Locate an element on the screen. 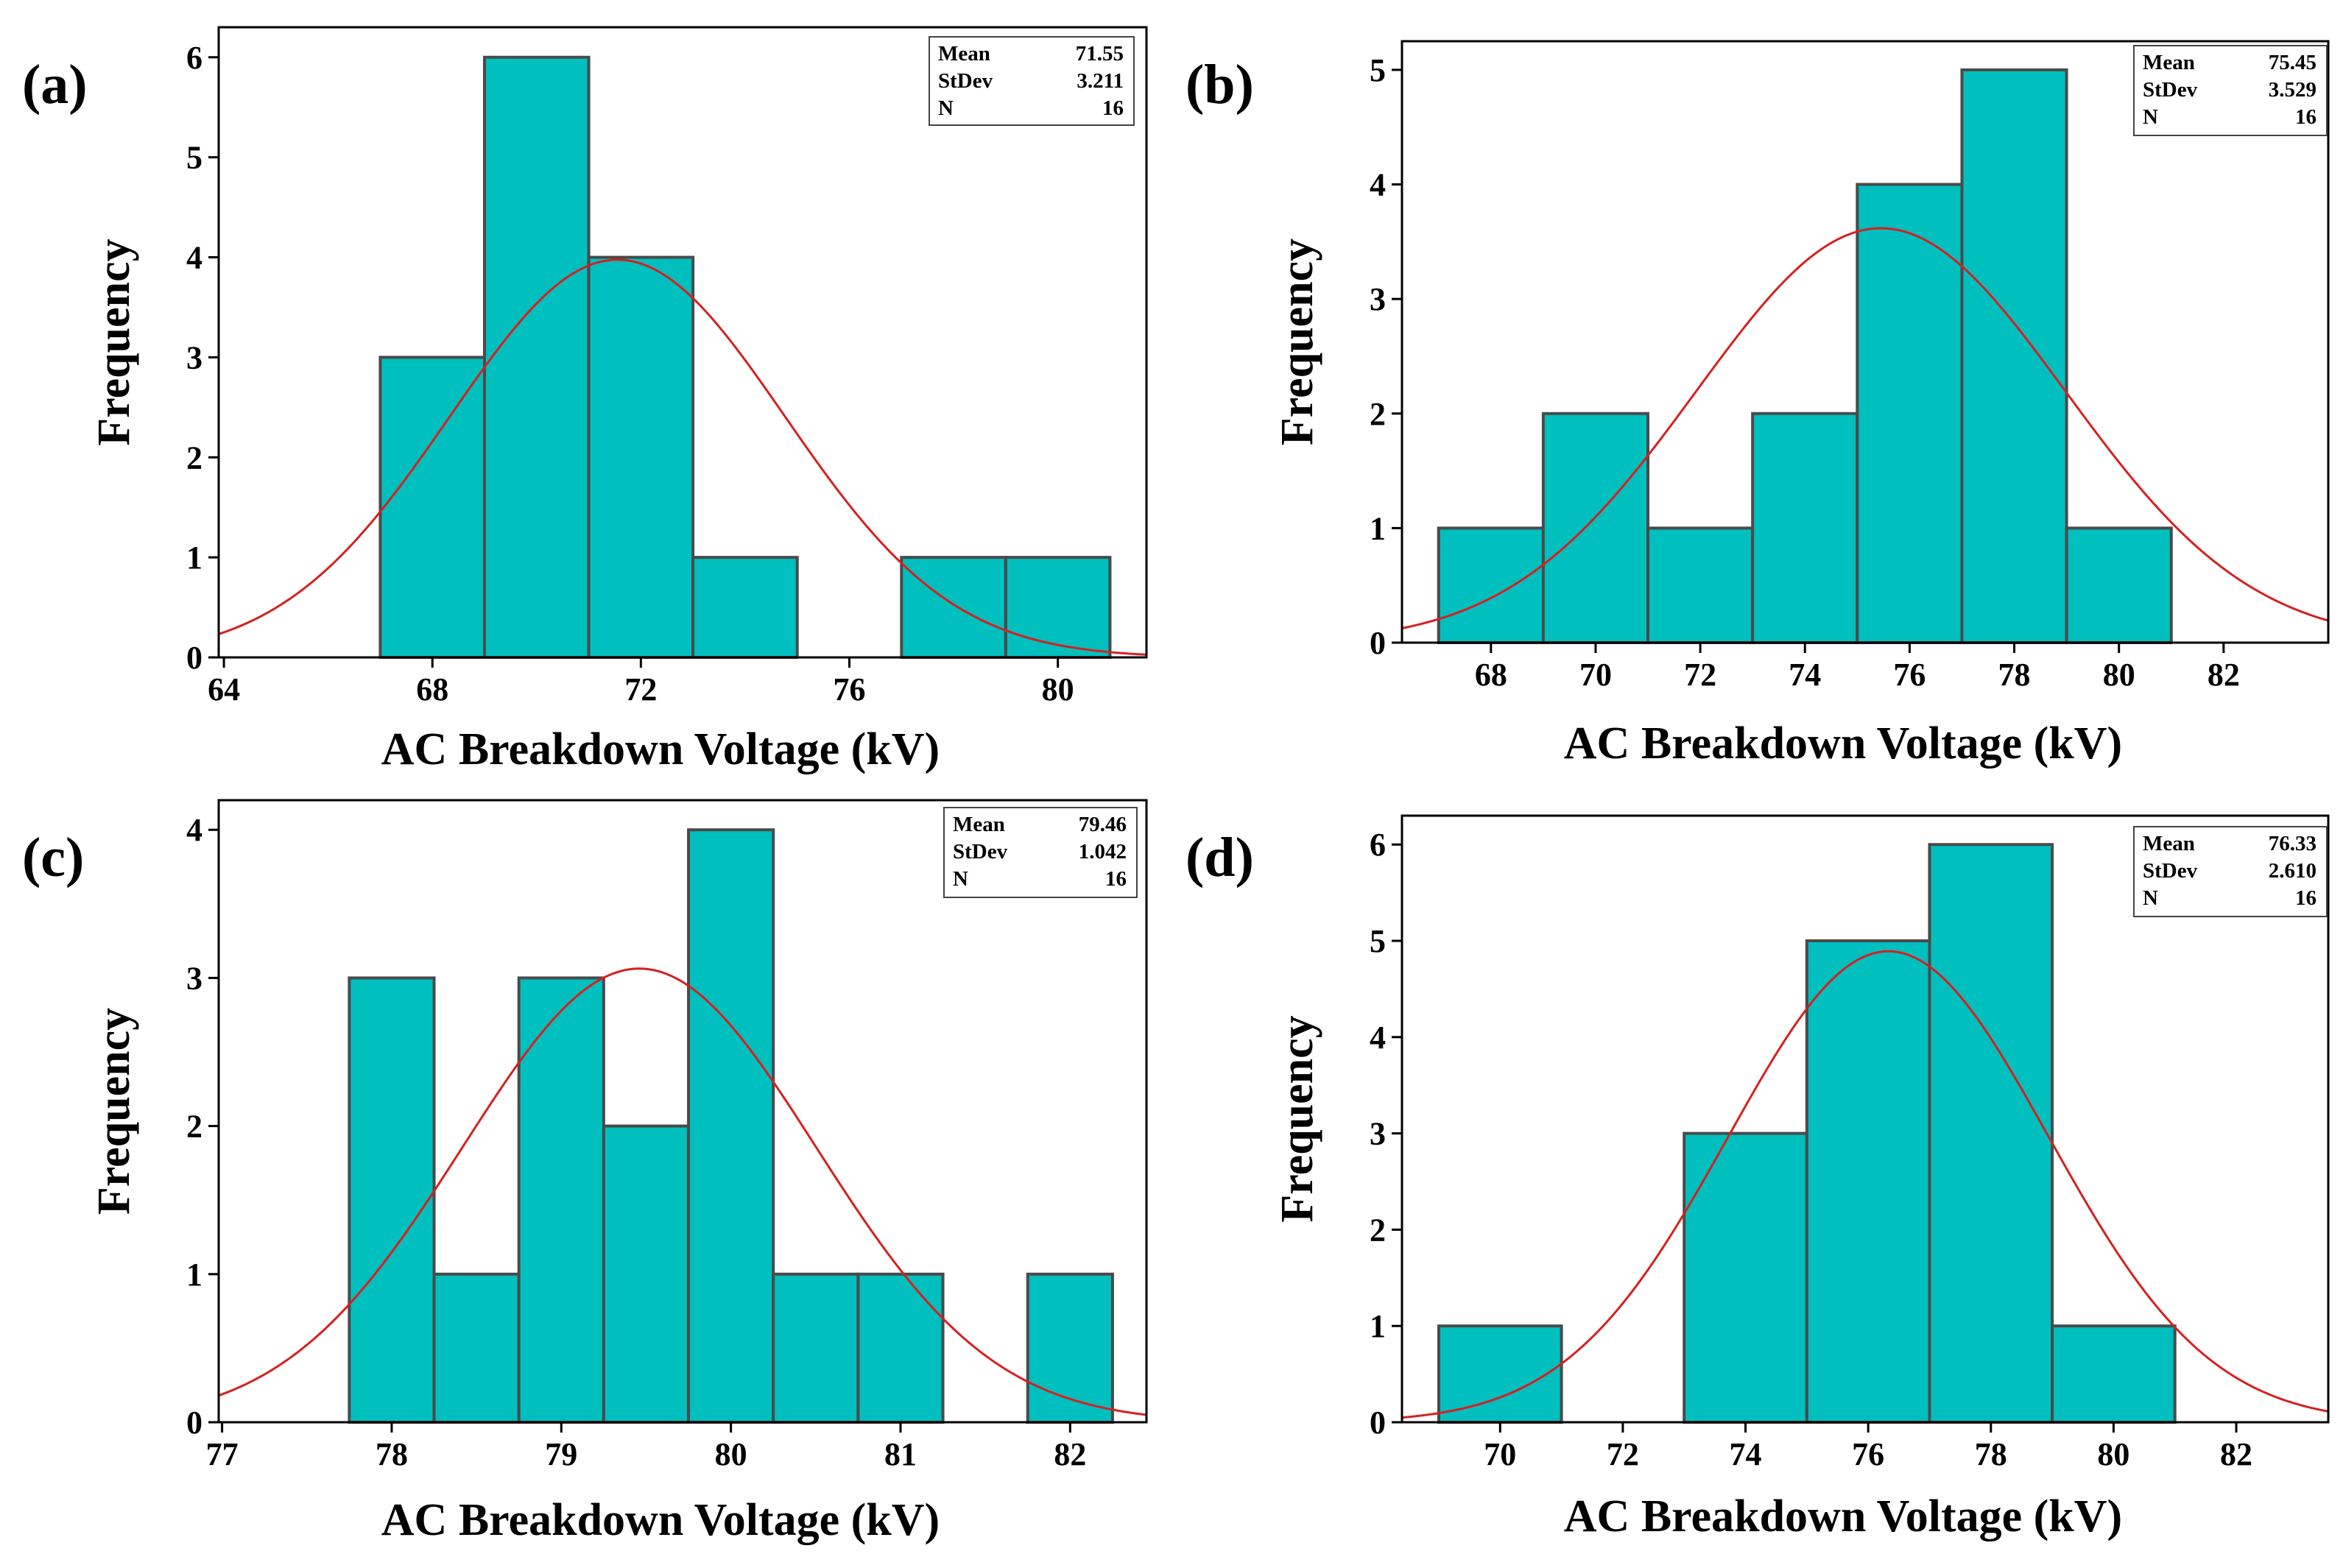  stats-legend: Mean 71.55 StDev 3.211 N 16 is located at coordinates (1032, 81).